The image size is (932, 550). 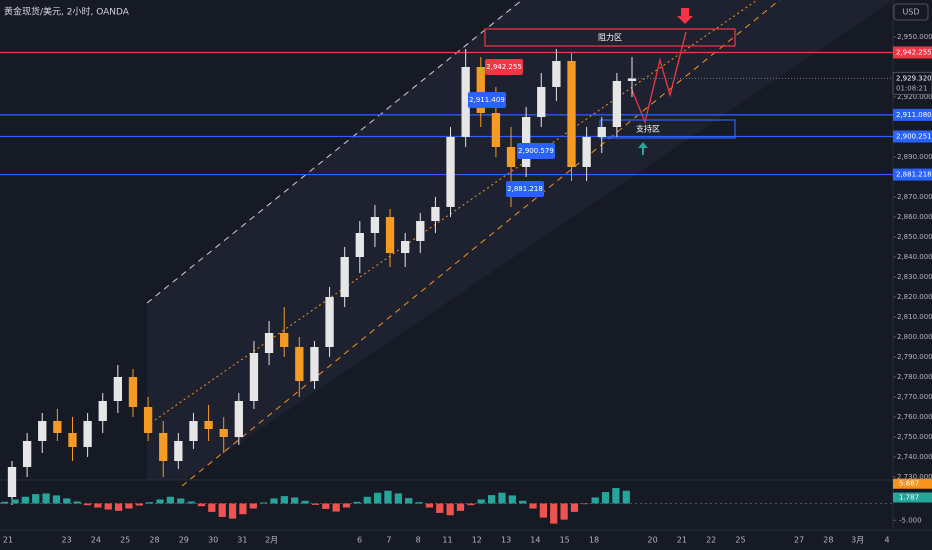 I want to click on x-tick-label: 4, so click(x=886, y=540).